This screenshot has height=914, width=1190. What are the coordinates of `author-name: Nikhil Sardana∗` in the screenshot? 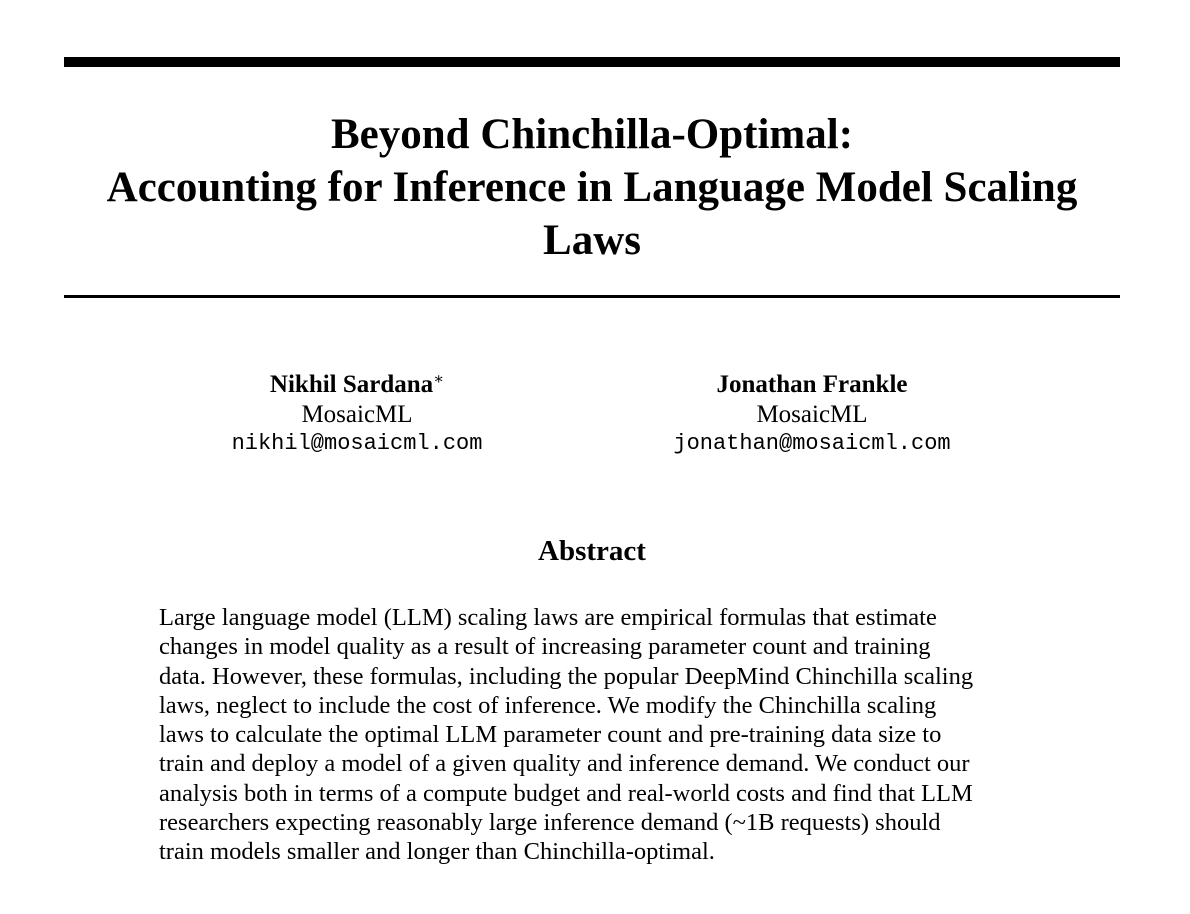 It's located at (357, 384).